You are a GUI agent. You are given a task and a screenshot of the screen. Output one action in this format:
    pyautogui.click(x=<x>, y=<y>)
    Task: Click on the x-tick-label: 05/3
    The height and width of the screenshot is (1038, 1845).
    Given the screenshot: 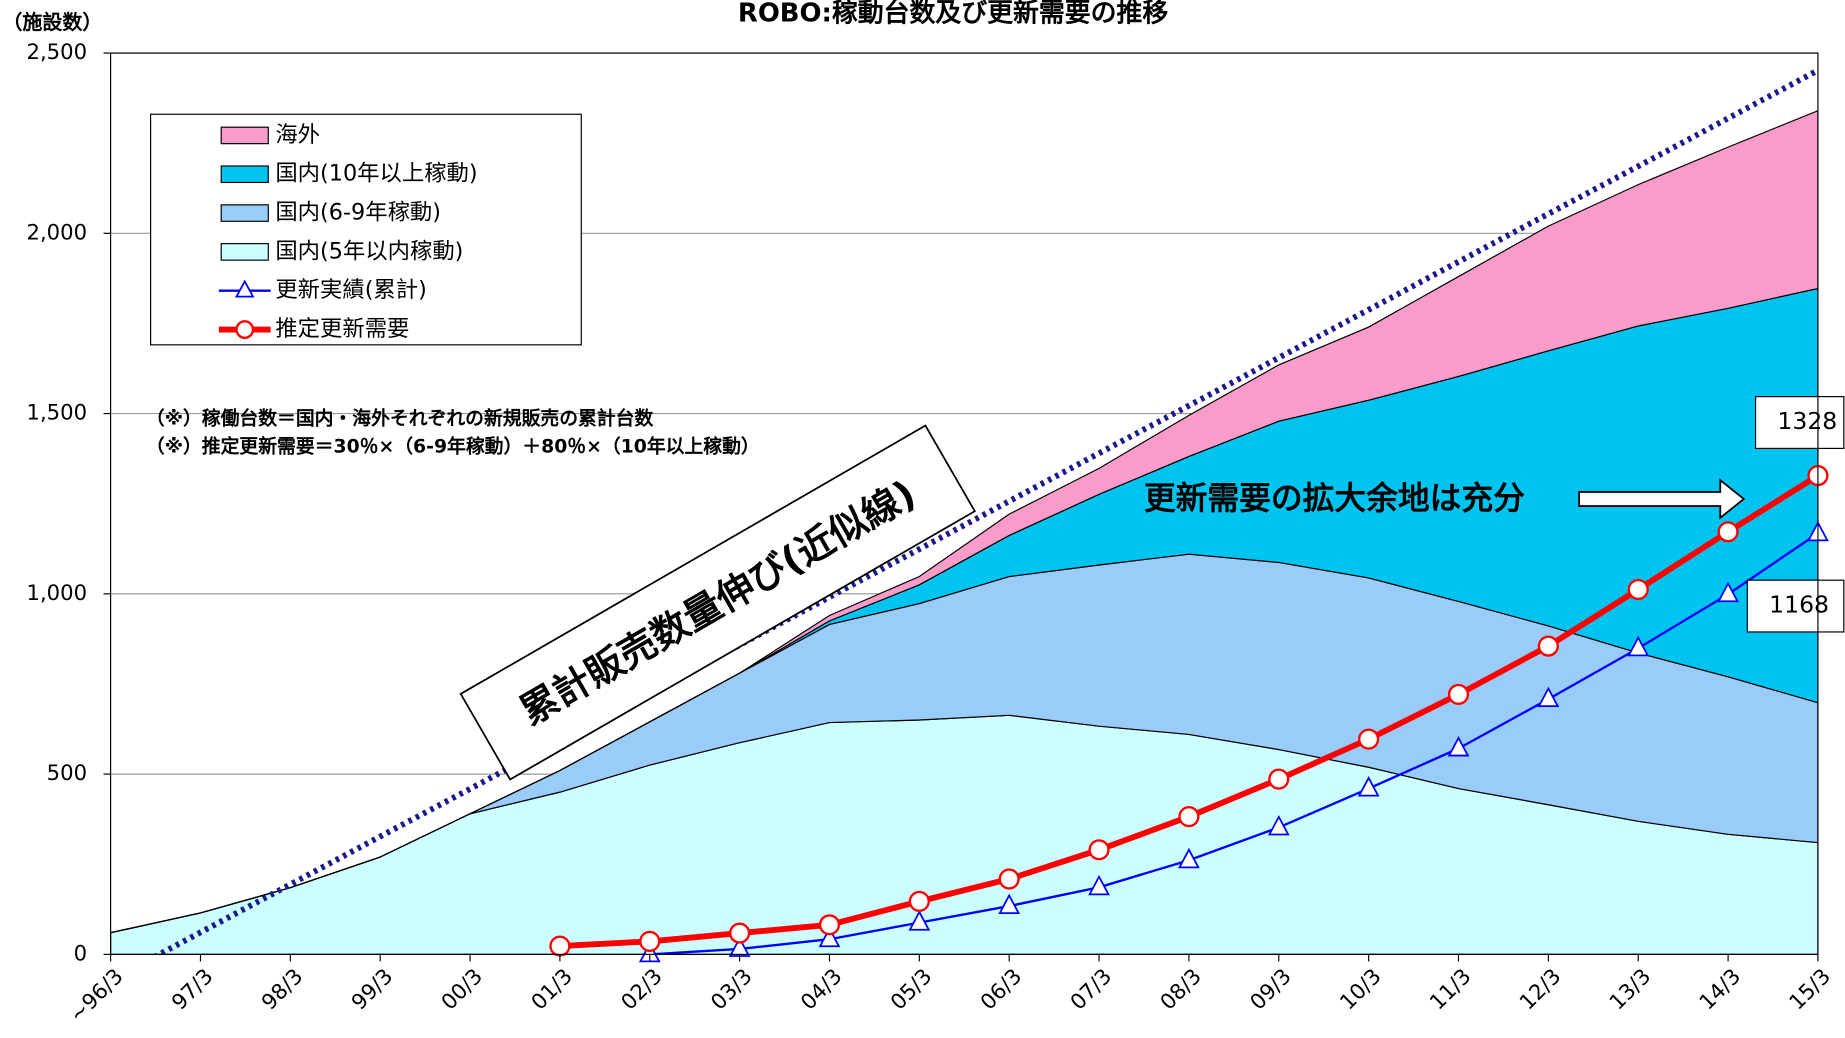 What is the action you would take?
    pyautogui.click(x=910, y=988)
    